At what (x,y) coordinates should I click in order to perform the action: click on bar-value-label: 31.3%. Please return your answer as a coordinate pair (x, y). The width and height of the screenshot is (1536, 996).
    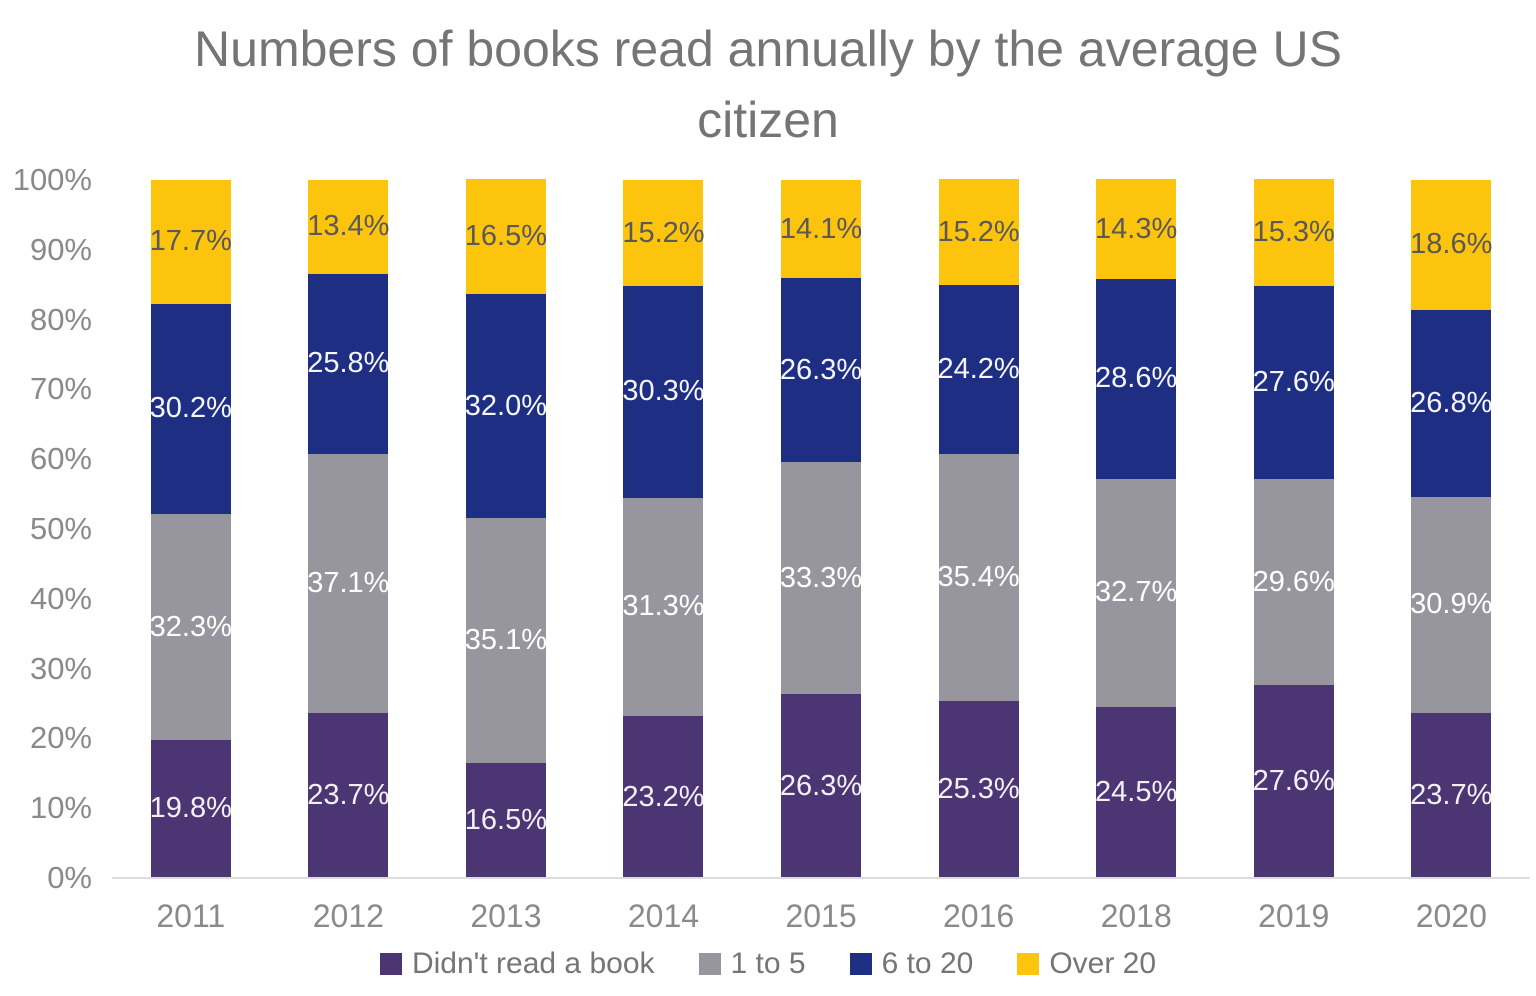
    Looking at the image, I should click on (663, 606).